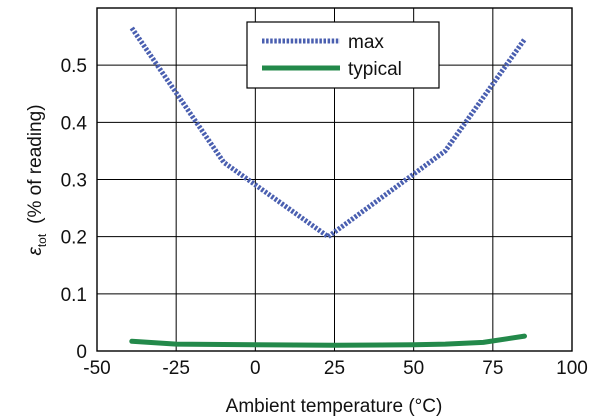 This screenshot has width=608, height=420. Describe the element at coordinates (74, 66) in the screenshot. I see `y-tick-label: 0.5` at that location.